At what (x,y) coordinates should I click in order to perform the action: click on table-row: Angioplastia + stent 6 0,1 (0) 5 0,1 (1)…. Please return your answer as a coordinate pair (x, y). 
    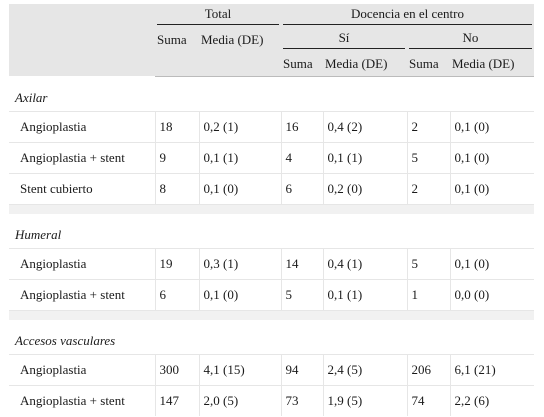
    Looking at the image, I should click on (271, 294).